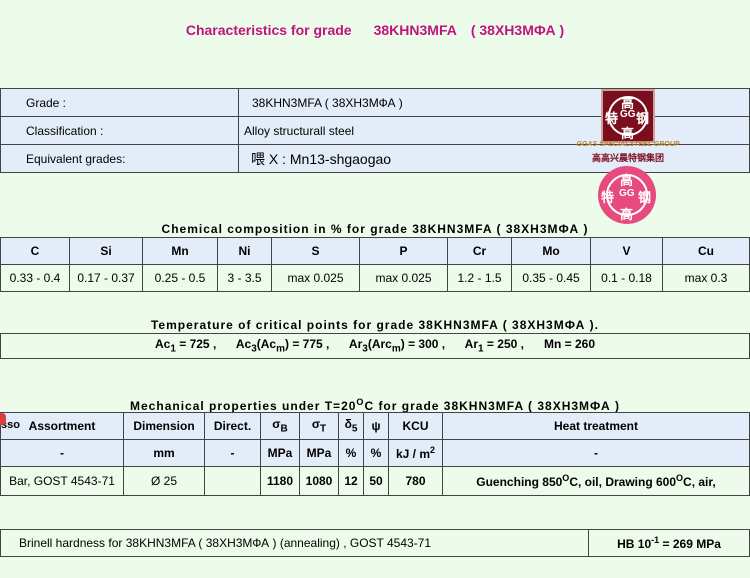 The width and height of the screenshot is (750, 578). What do you see at coordinates (243, 406) in the screenshot?
I see `mech-title-part: Mechanical properties under T=20` at bounding box center [243, 406].